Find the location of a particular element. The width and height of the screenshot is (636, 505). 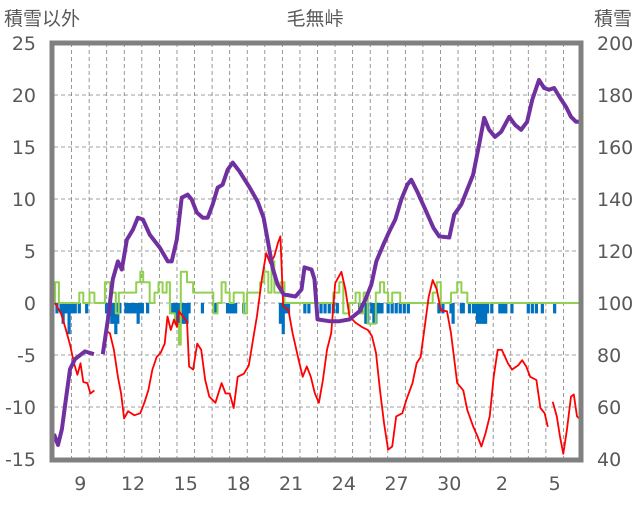

right-tick-label: 80 is located at coordinates (609, 356).